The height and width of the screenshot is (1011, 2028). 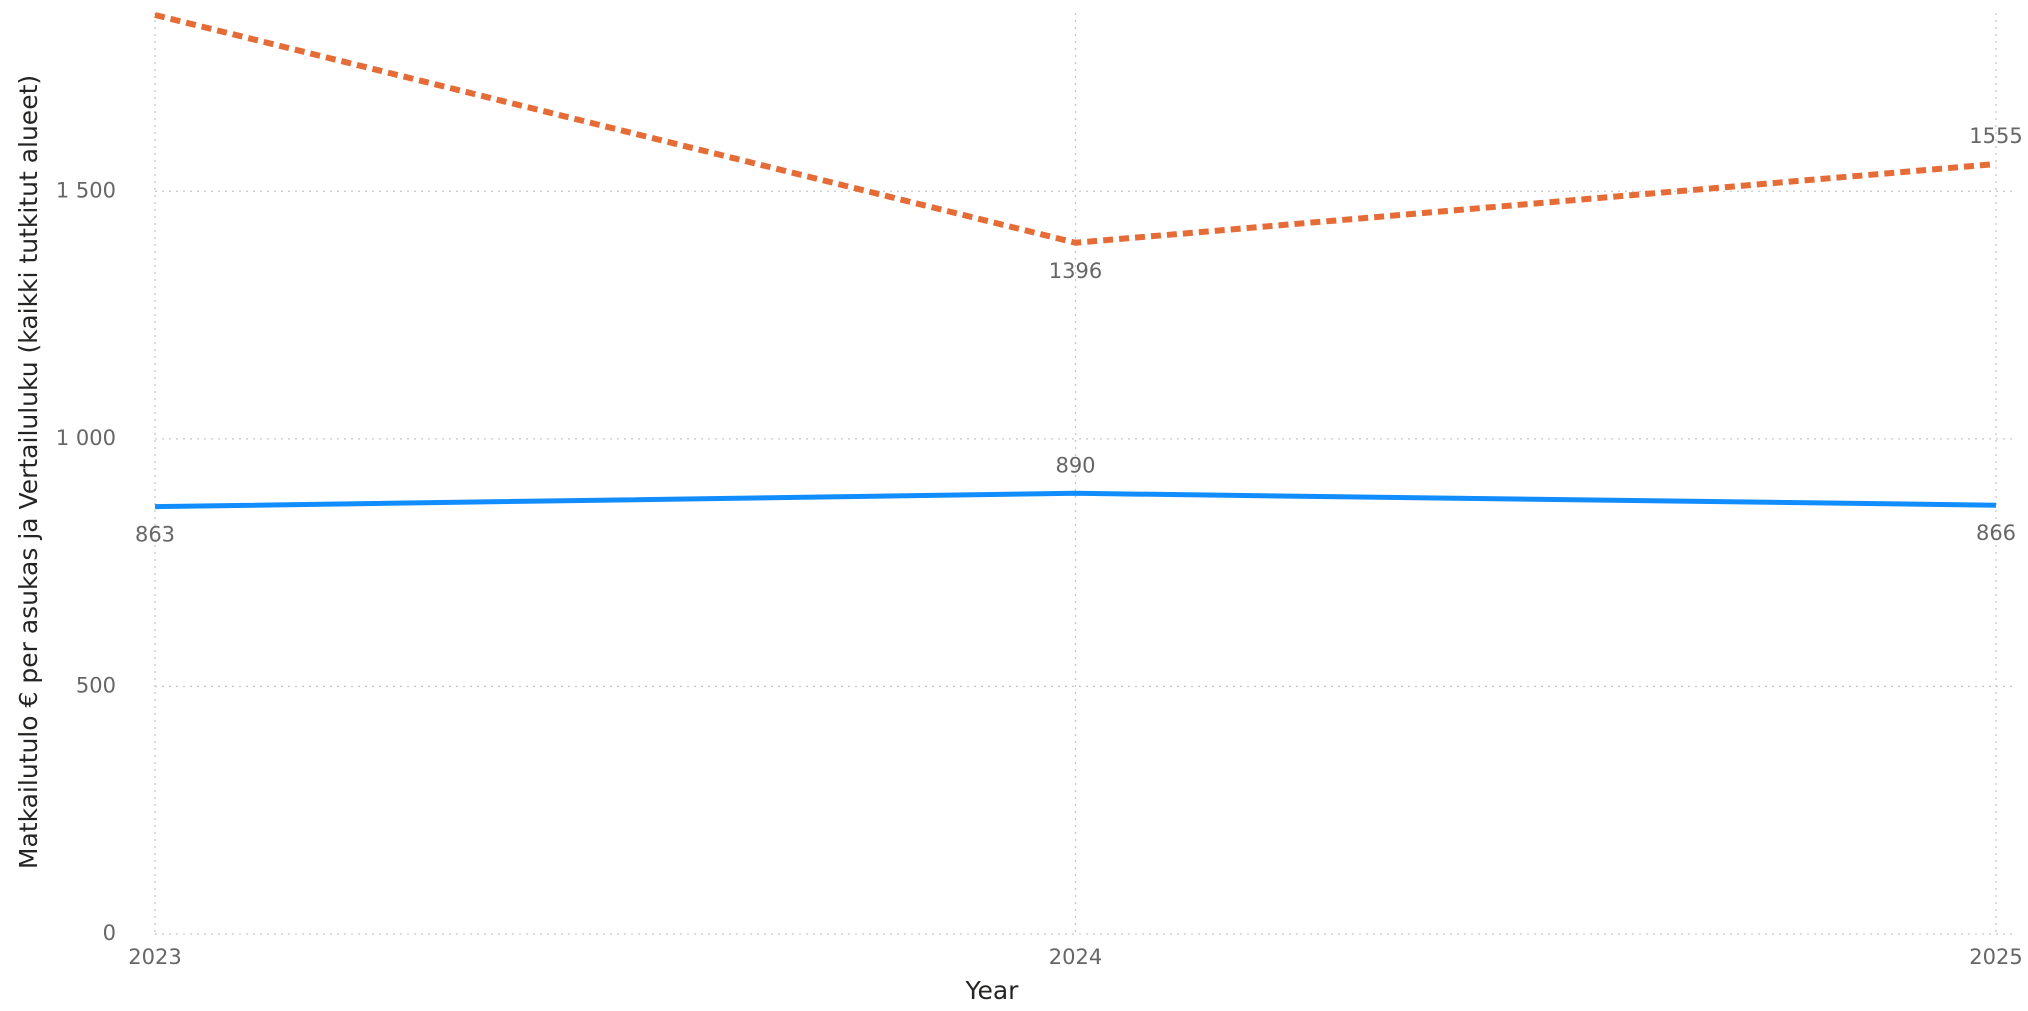 I want to click on y-tick-label: 1 000, so click(x=86, y=438).